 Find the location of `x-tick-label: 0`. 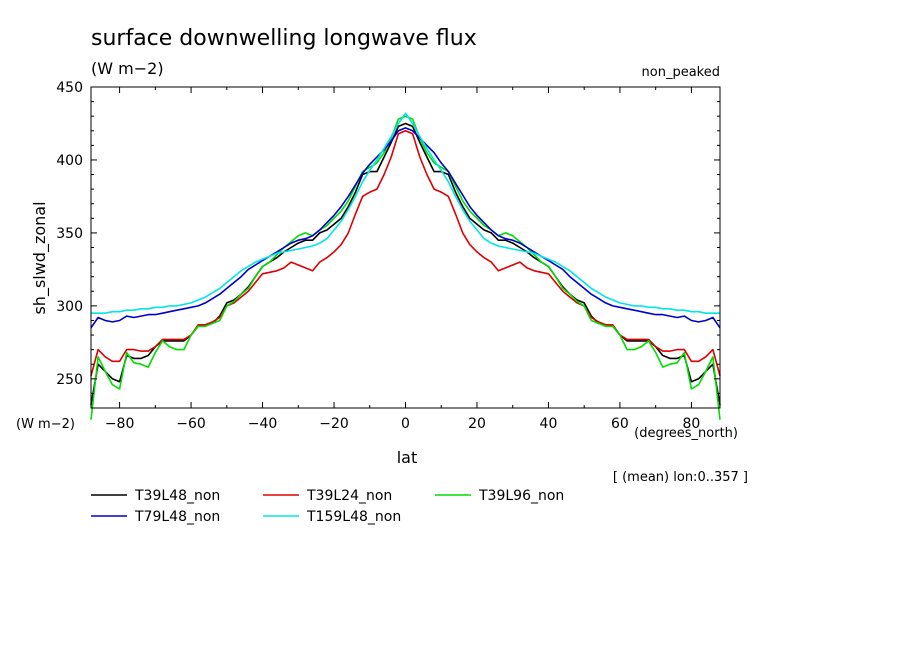

x-tick-label: 0 is located at coordinates (405, 424).